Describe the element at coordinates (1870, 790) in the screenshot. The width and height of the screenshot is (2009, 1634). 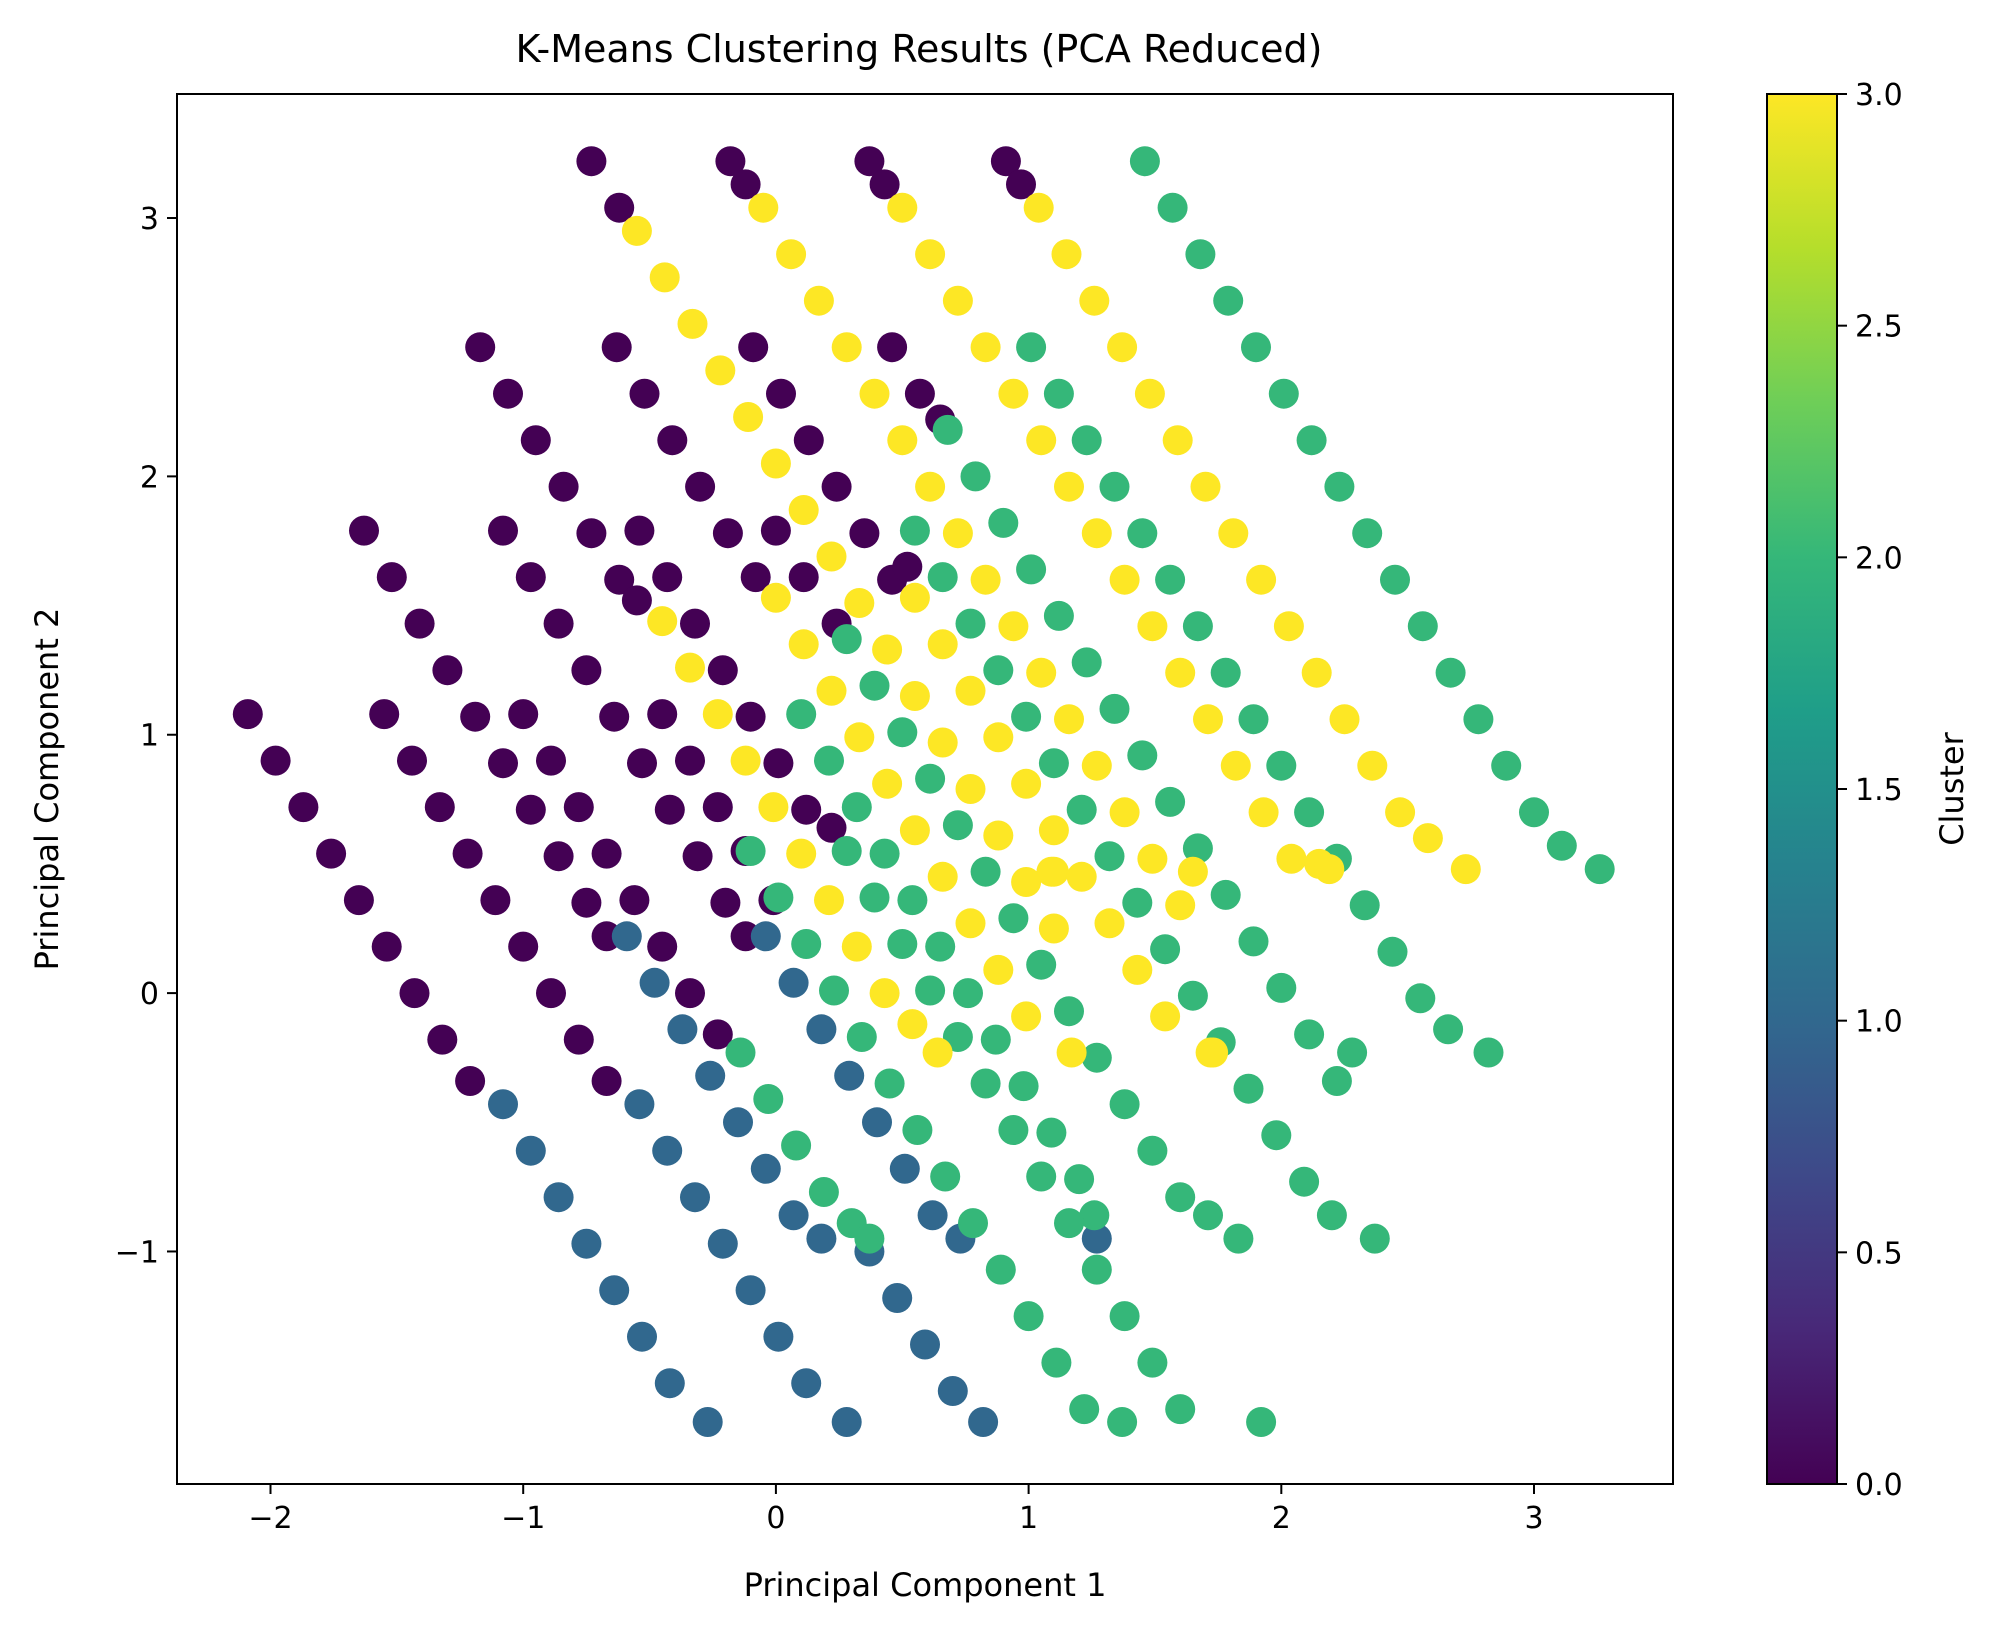
I see `colorbar-ticks: 0.0 0.5 1.0 1.5 2.0 2.5 3.0` at that location.